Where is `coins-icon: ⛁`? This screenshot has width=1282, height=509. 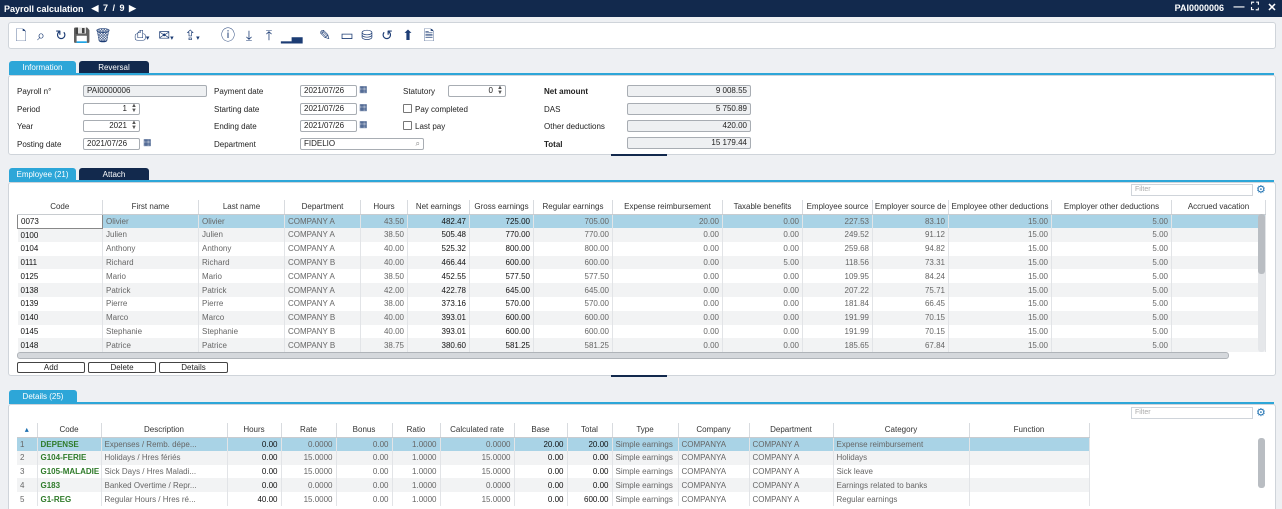 coins-icon: ⛁ is located at coordinates (367, 35).